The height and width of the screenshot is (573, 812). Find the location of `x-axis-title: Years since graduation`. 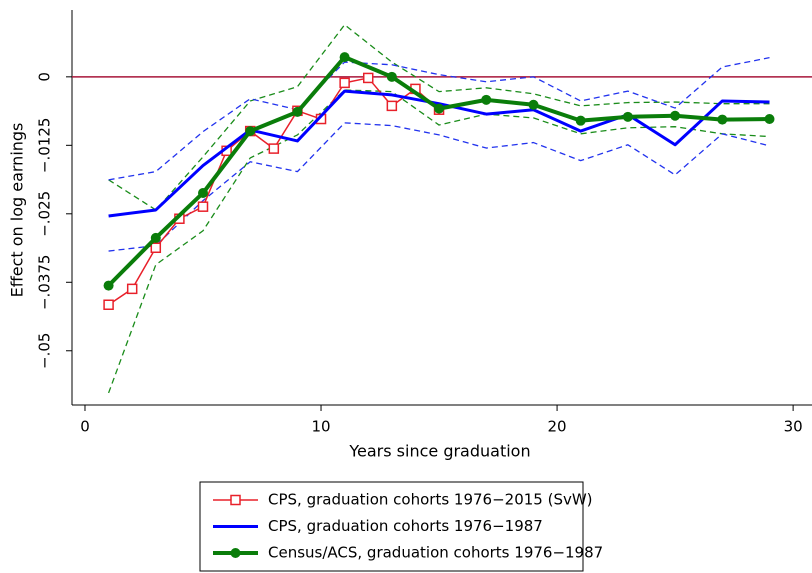

x-axis-title: Years since graduation is located at coordinates (439, 451).